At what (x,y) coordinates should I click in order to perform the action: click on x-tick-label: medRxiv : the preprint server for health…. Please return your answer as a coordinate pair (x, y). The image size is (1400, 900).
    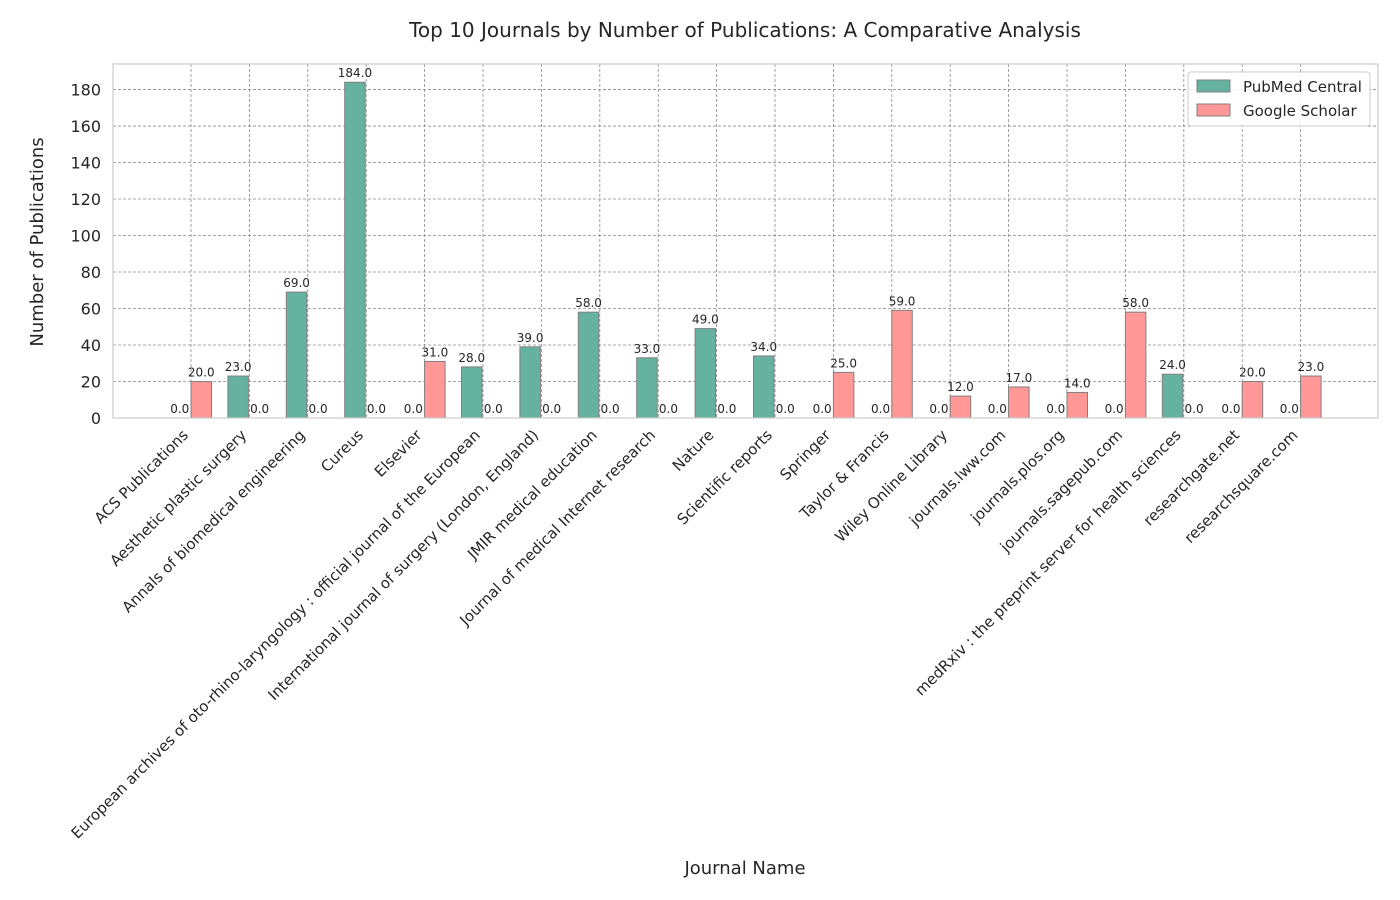
    Looking at the image, I should click on (1047, 562).